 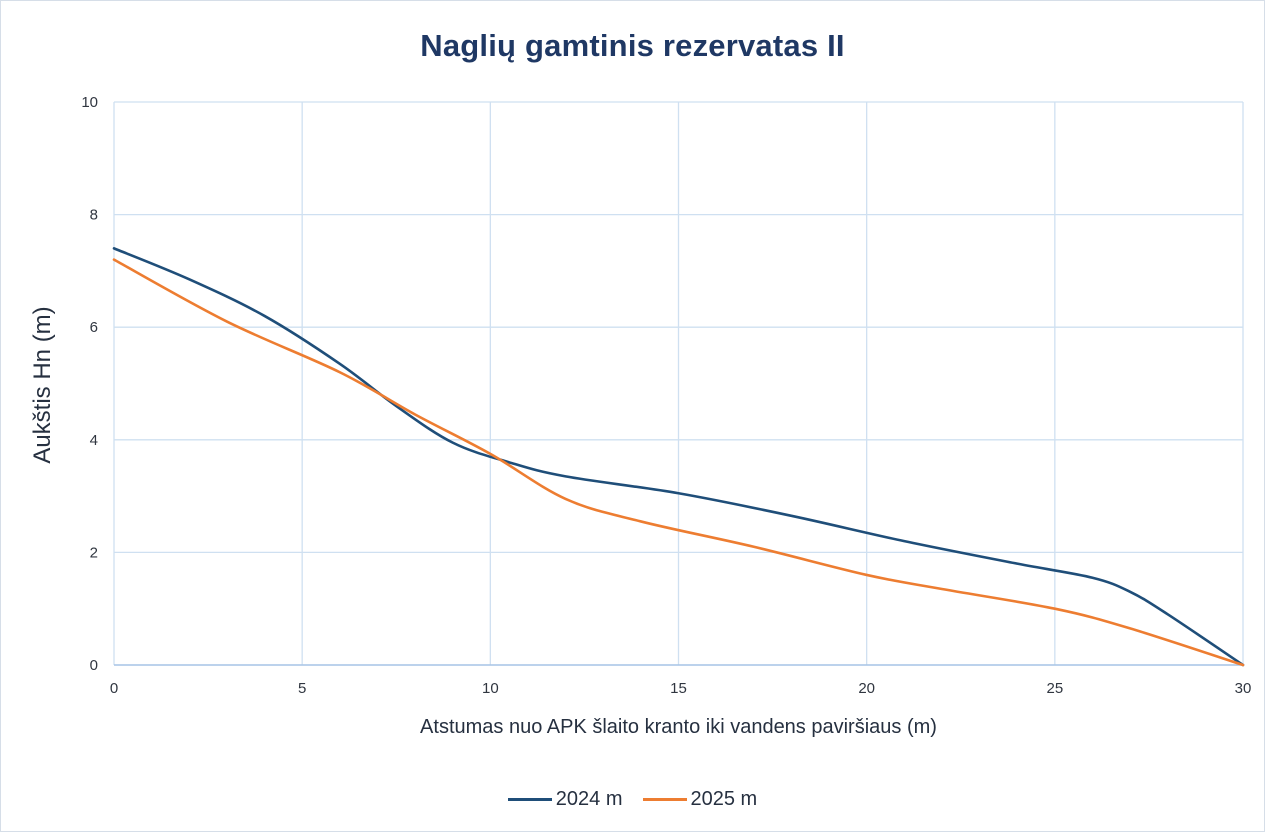 What do you see at coordinates (589, 799) in the screenshot?
I see `legend-label-2024: 2024 m` at bounding box center [589, 799].